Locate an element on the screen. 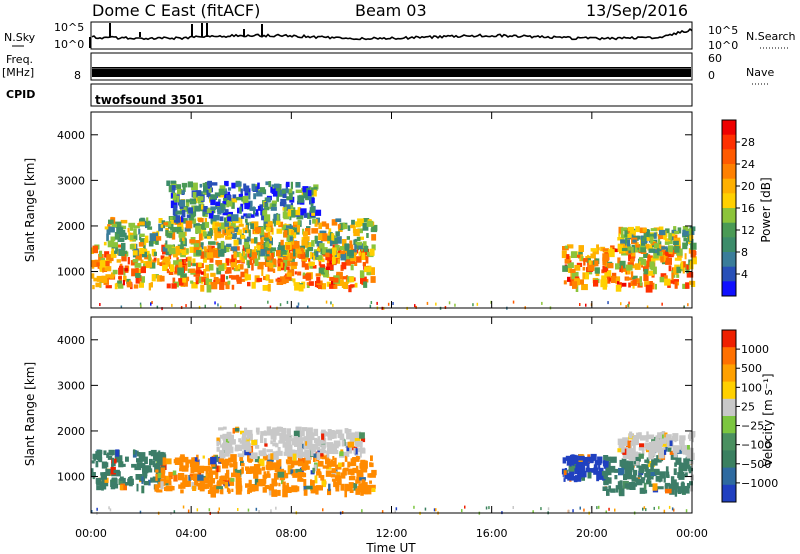  xtick-label: 20:00 is located at coordinates (592, 533).